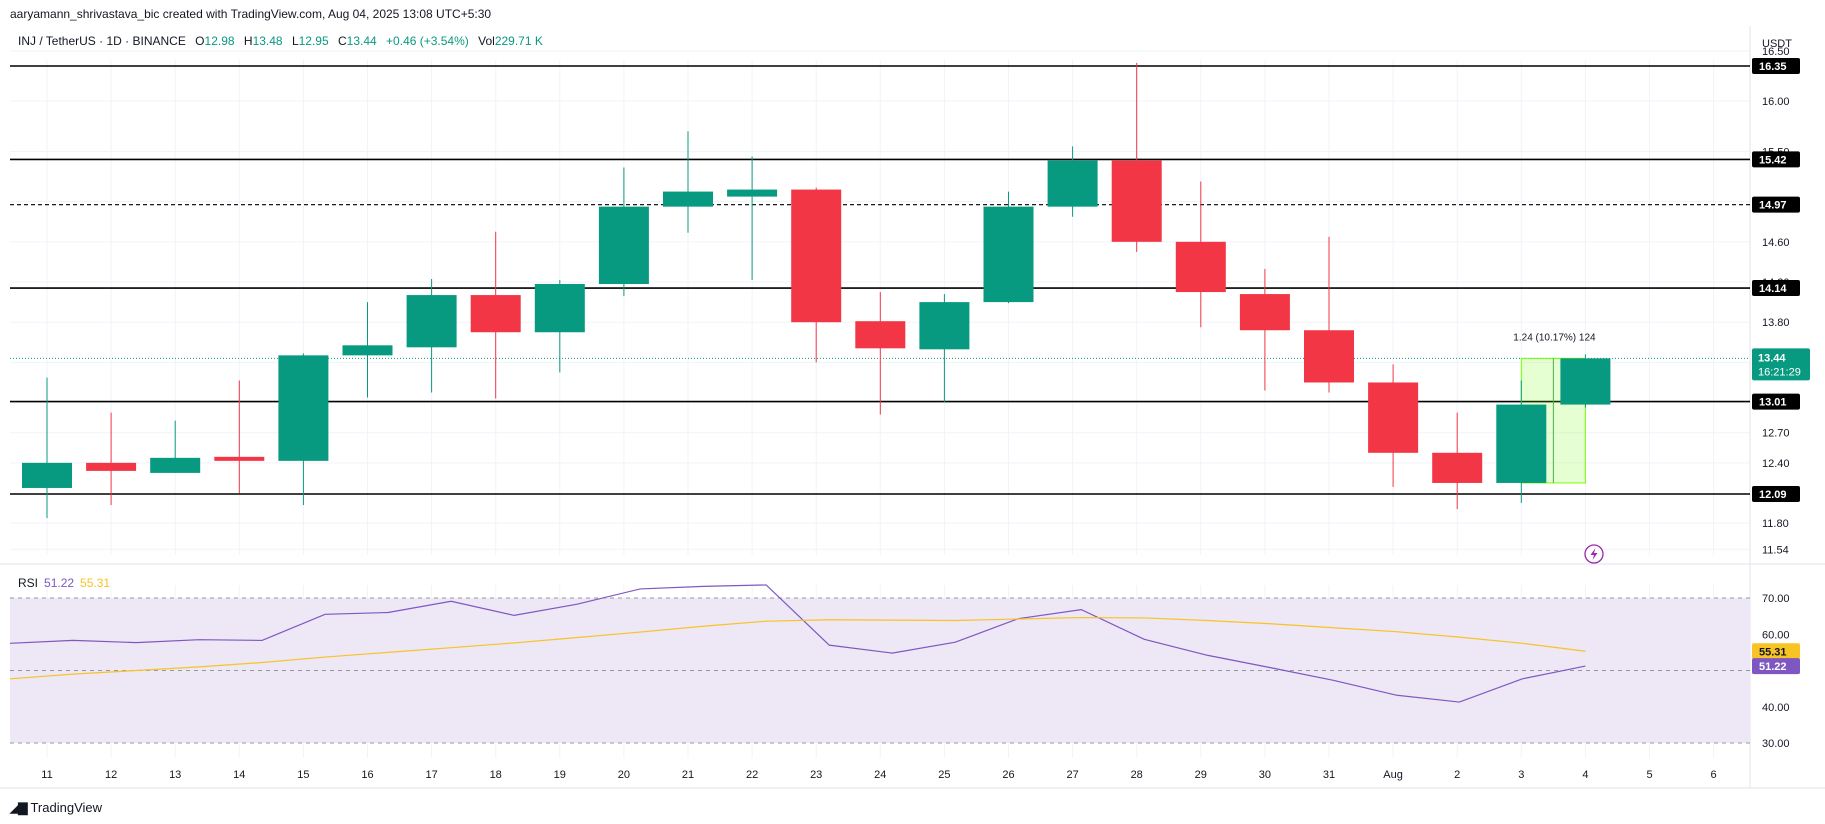 Image resolution: width=1825 pixels, height=824 pixels. I want to click on rsi-legend: RSI 51.22 55.31, so click(64, 583).